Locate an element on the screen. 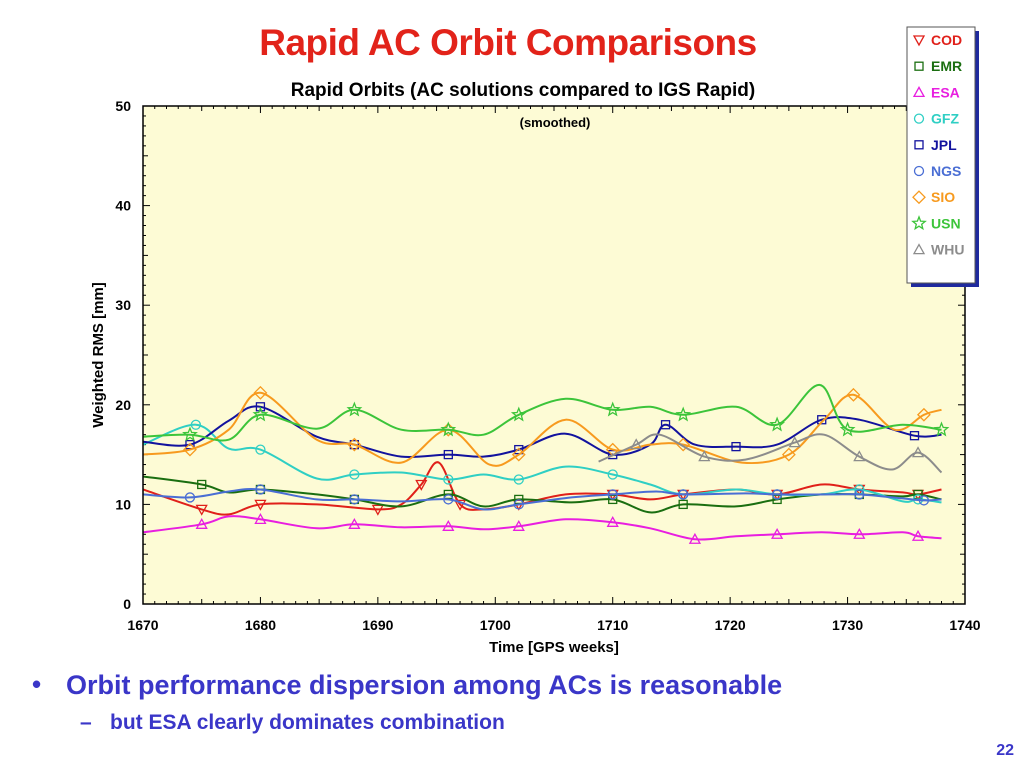 The image size is (1024, 768). legend-label: WHU is located at coordinates (947, 250).